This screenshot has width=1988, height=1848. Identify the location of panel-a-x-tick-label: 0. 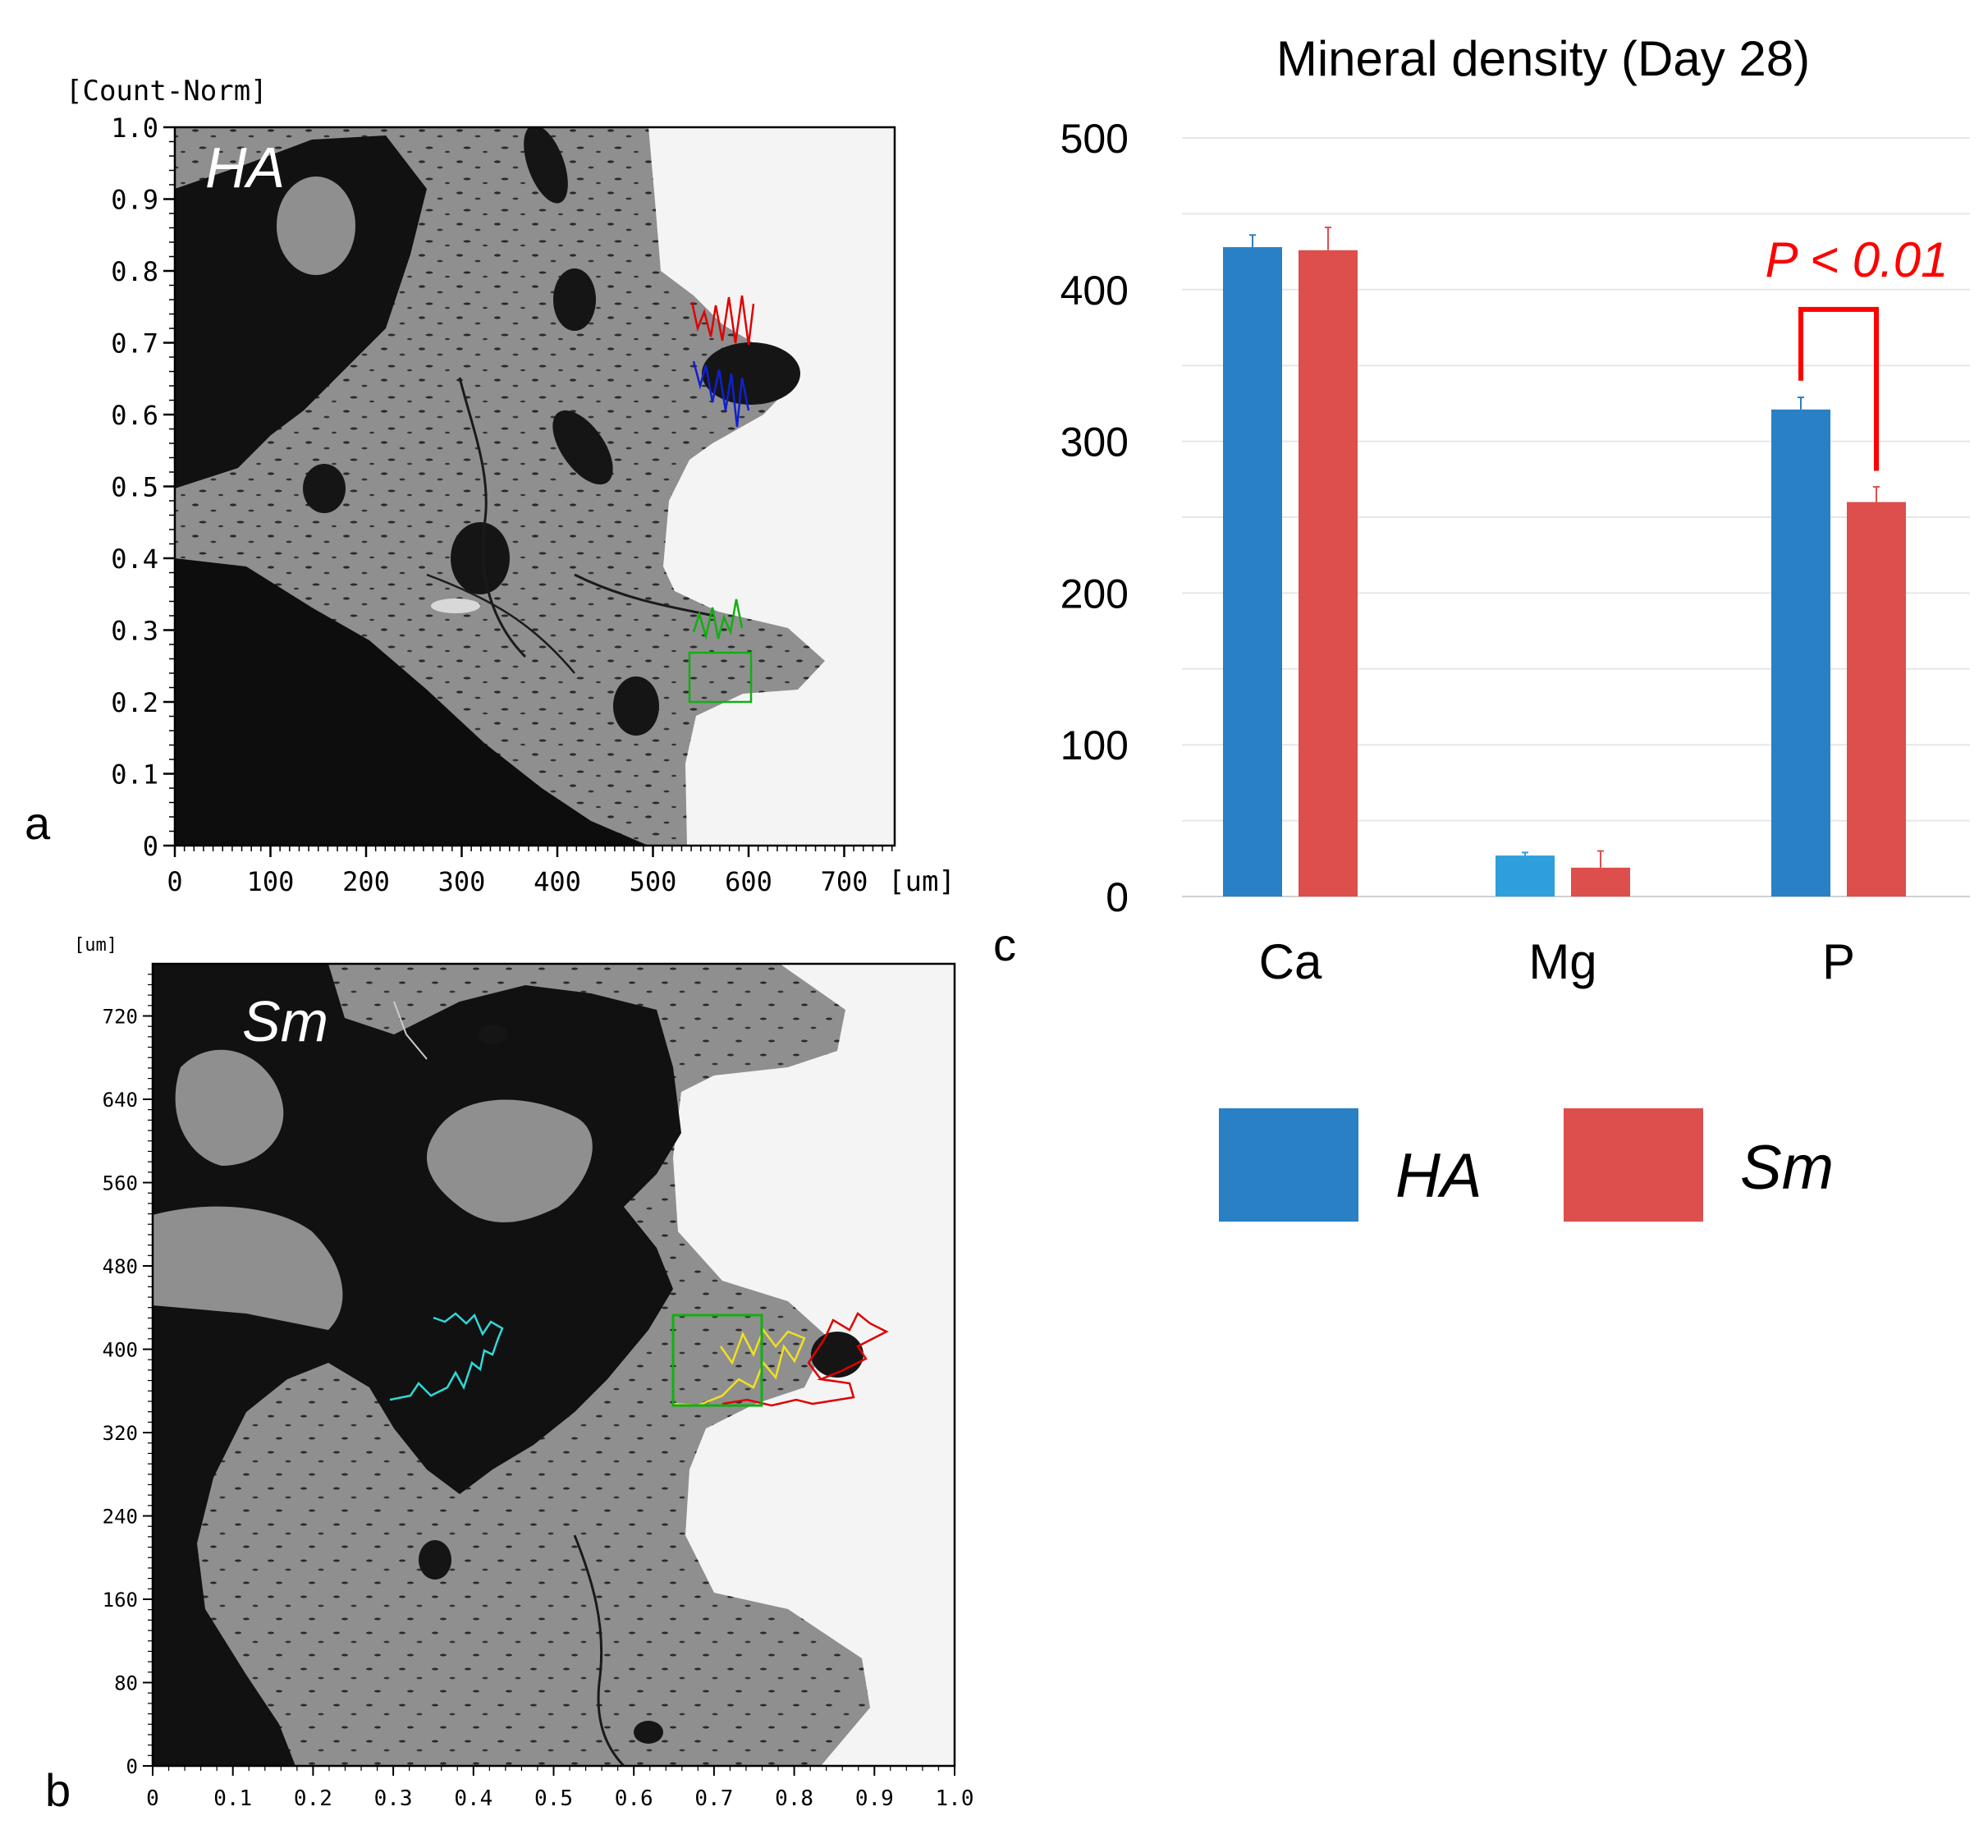
(174, 881).